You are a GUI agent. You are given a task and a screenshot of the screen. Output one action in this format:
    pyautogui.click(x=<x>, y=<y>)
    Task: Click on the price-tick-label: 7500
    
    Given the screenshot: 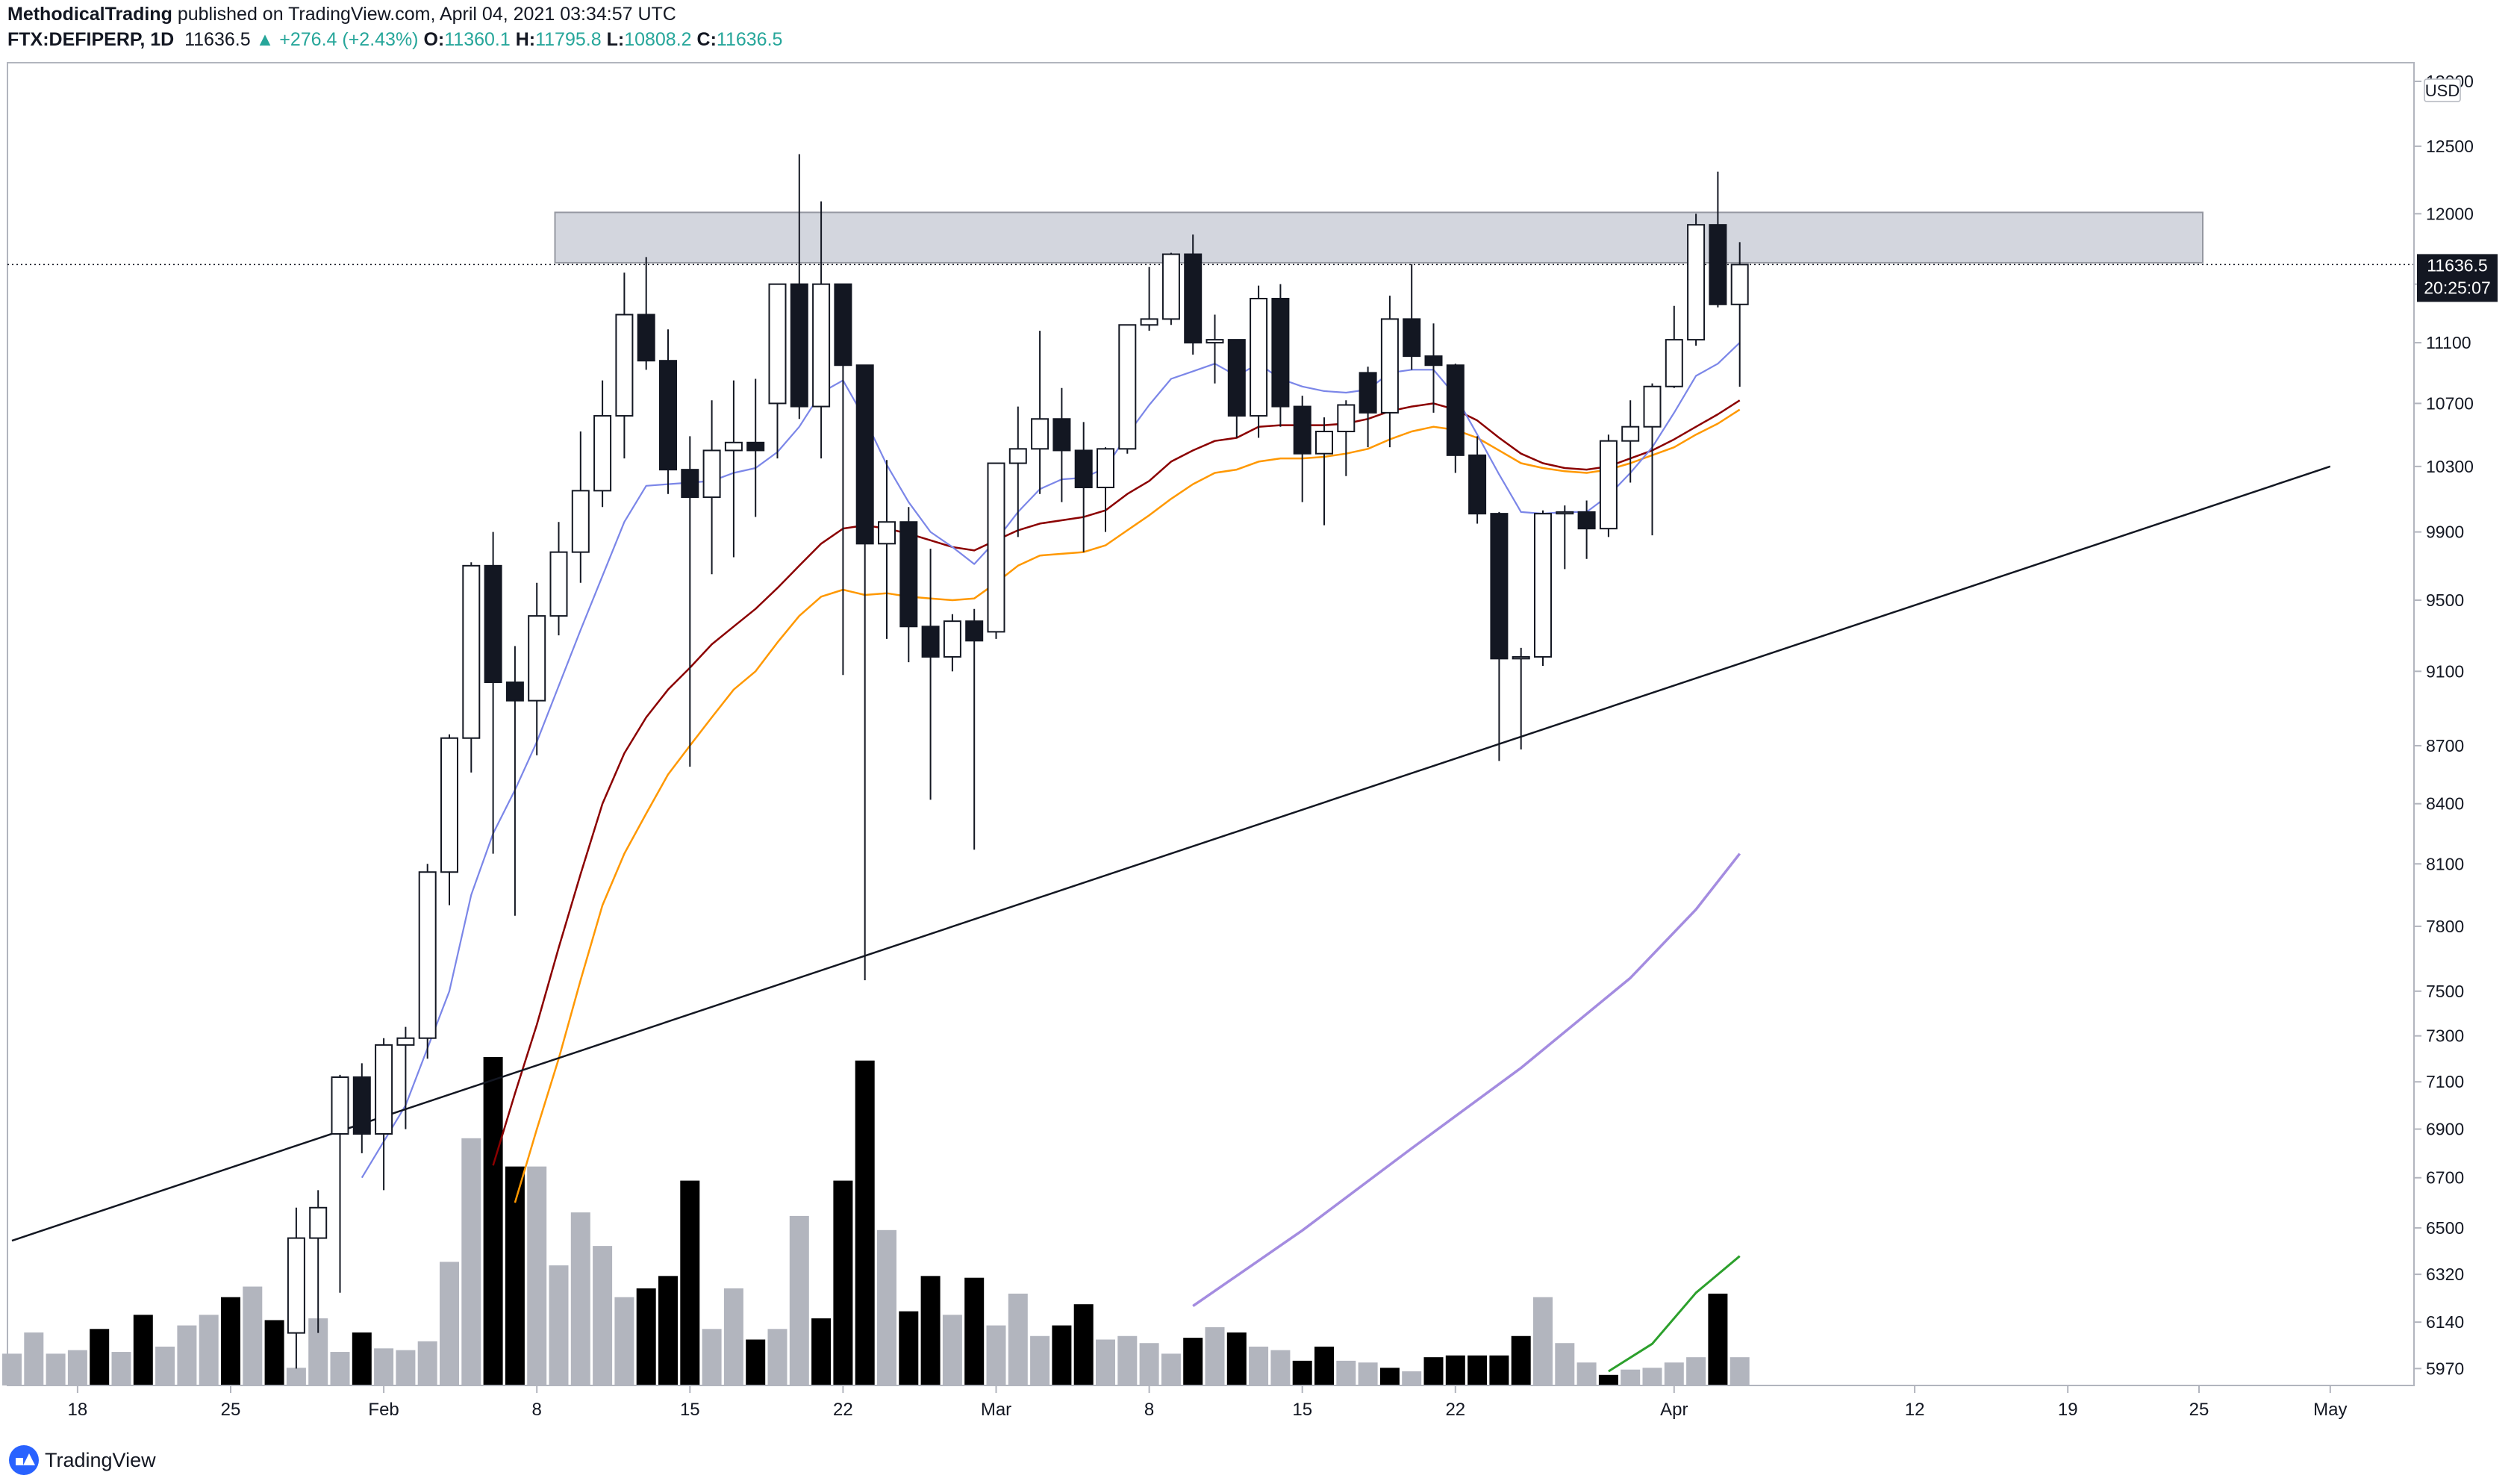 What is the action you would take?
    pyautogui.click(x=2445, y=991)
    